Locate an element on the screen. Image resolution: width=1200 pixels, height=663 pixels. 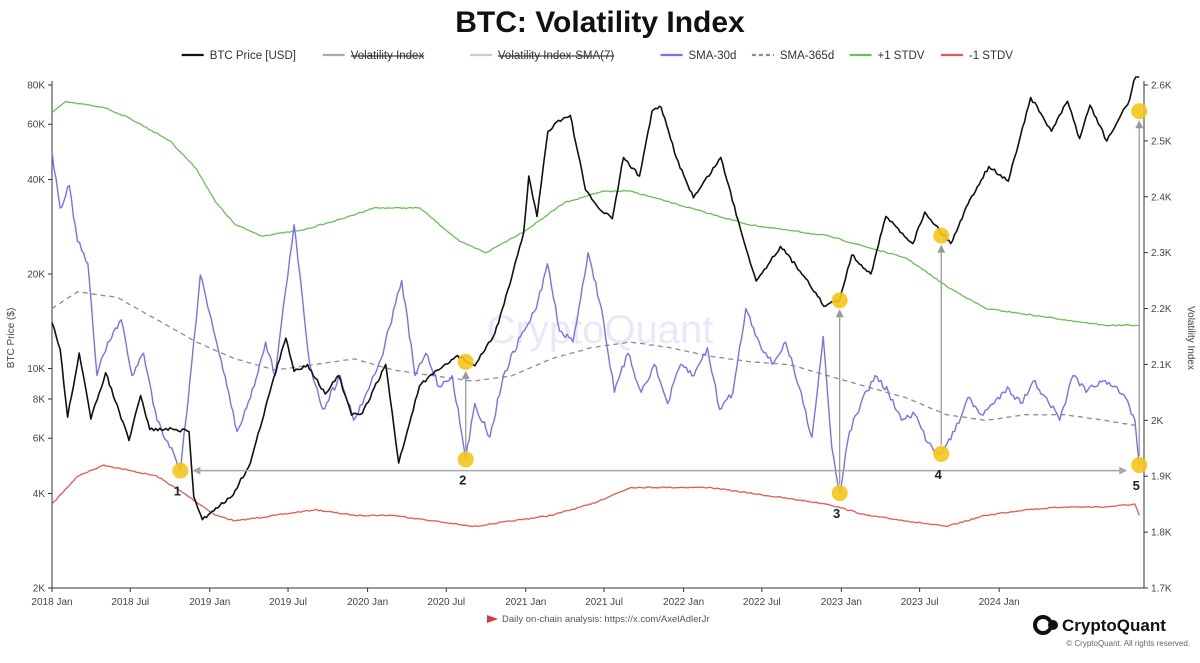
y-left-tick-label: 8K is located at coordinates (39, 399).